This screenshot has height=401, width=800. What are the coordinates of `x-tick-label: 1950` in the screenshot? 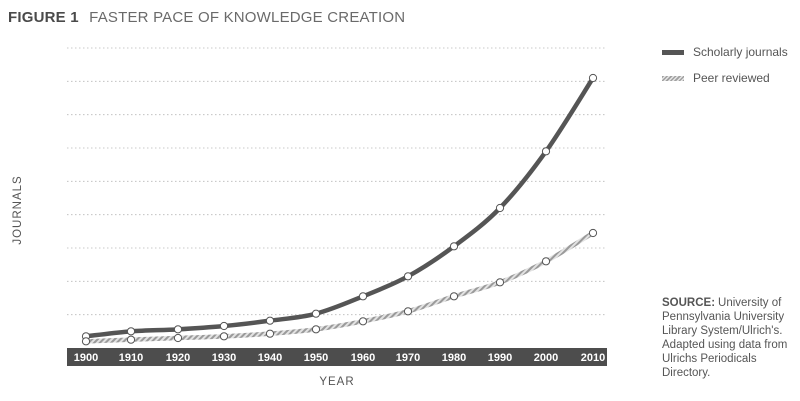 It's located at (316, 358).